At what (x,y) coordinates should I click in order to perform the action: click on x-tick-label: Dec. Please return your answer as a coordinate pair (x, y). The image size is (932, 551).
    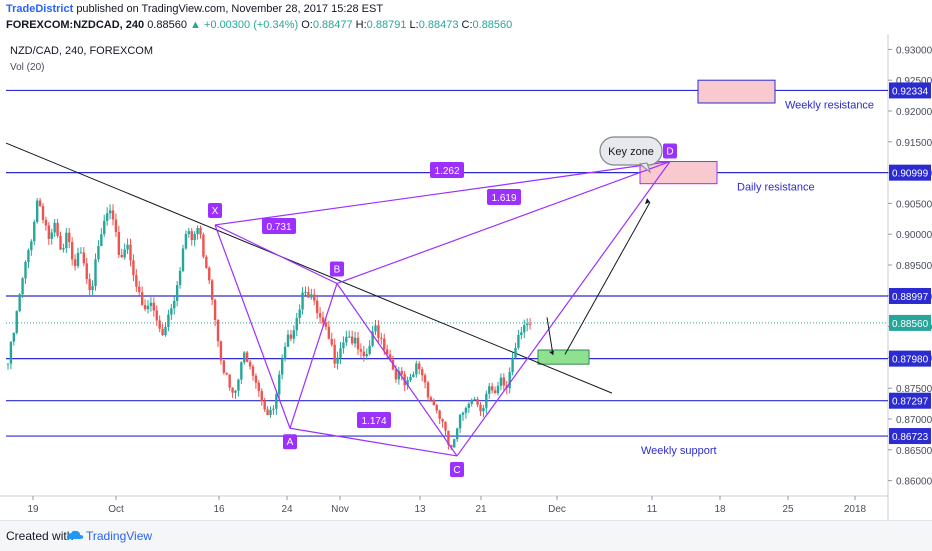
    Looking at the image, I should click on (557, 509).